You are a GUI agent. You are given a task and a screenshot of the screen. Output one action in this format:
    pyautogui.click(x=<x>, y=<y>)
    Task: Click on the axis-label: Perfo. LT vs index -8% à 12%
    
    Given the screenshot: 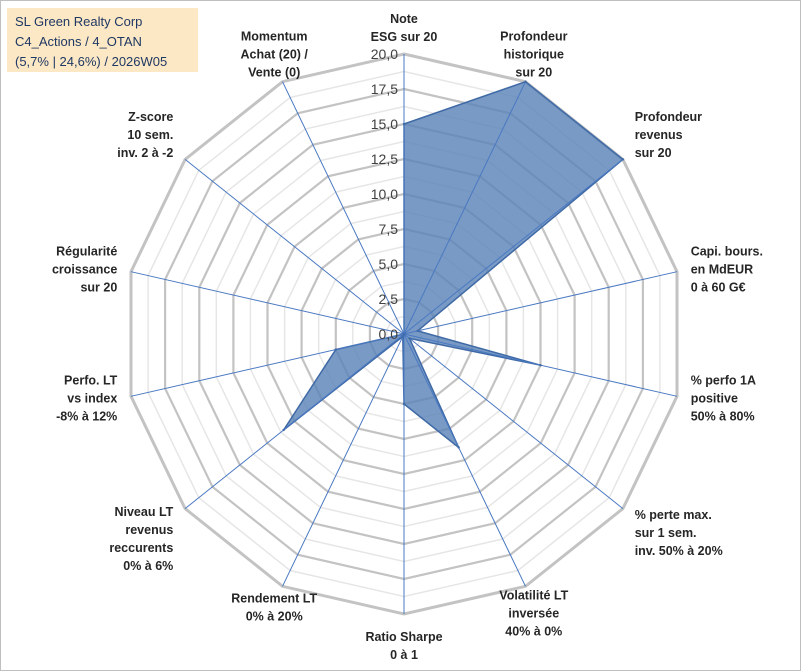 What is the action you would take?
    pyautogui.click(x=87, y=399)
    